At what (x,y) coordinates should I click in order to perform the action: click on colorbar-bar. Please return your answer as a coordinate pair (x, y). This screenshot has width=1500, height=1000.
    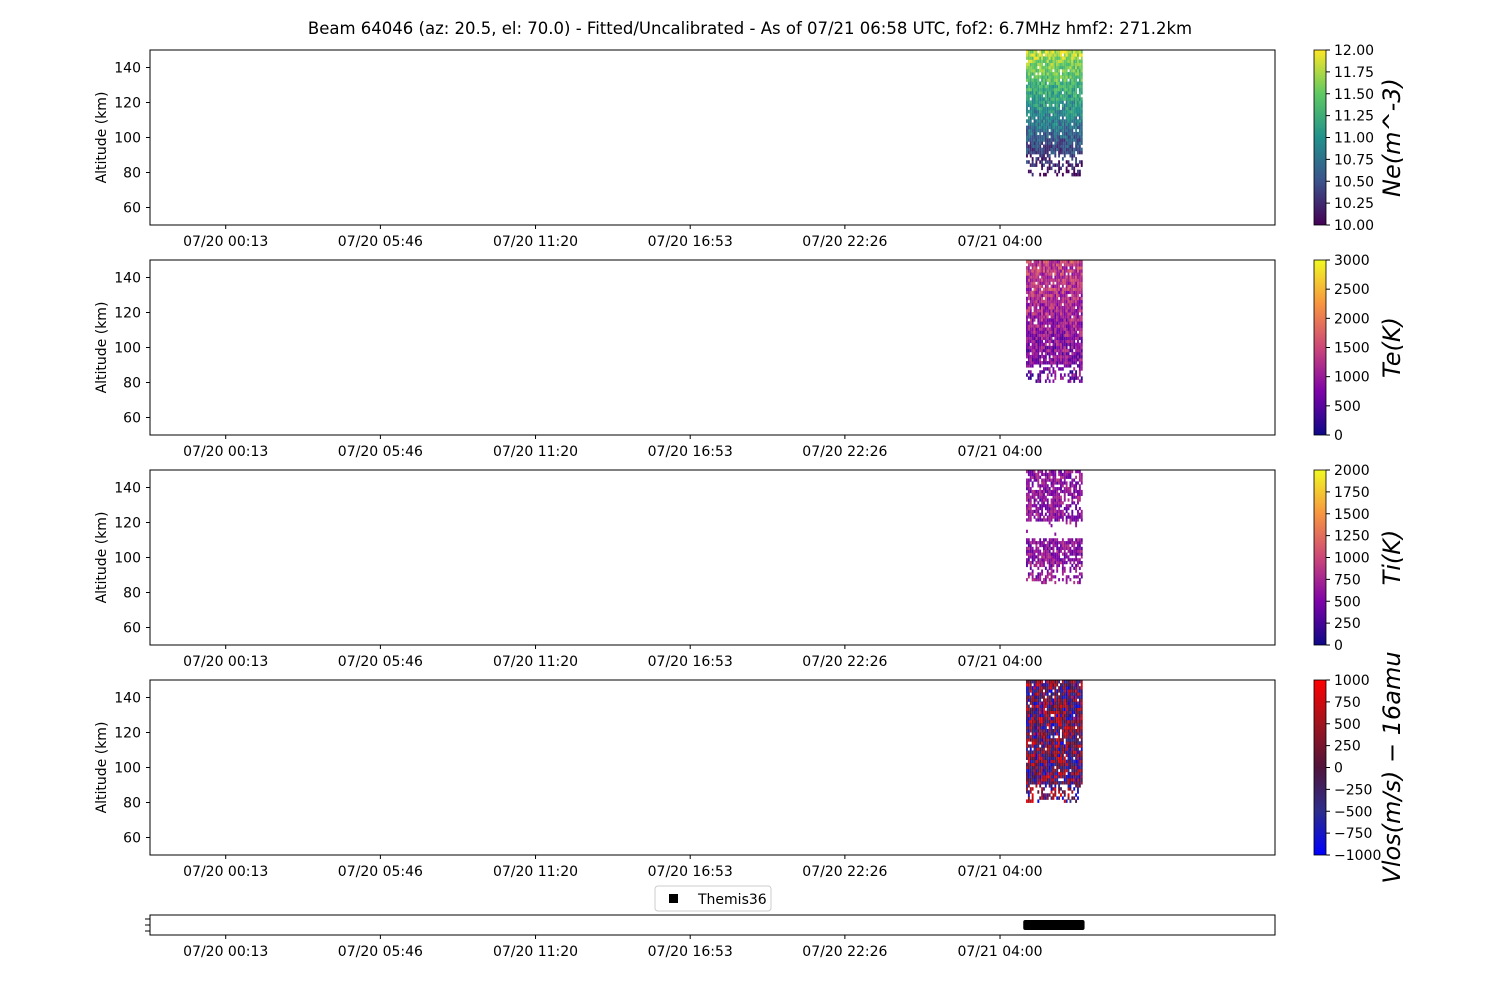
    Looking at the image, I should click on (1320, 767).